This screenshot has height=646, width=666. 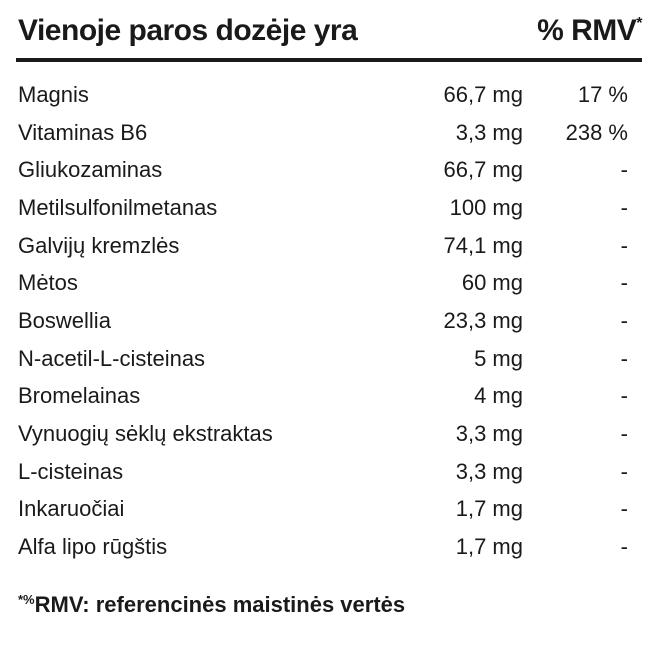 I want to click on table-row: Bromelainas 4 mg -, so click(x=323, y=397).